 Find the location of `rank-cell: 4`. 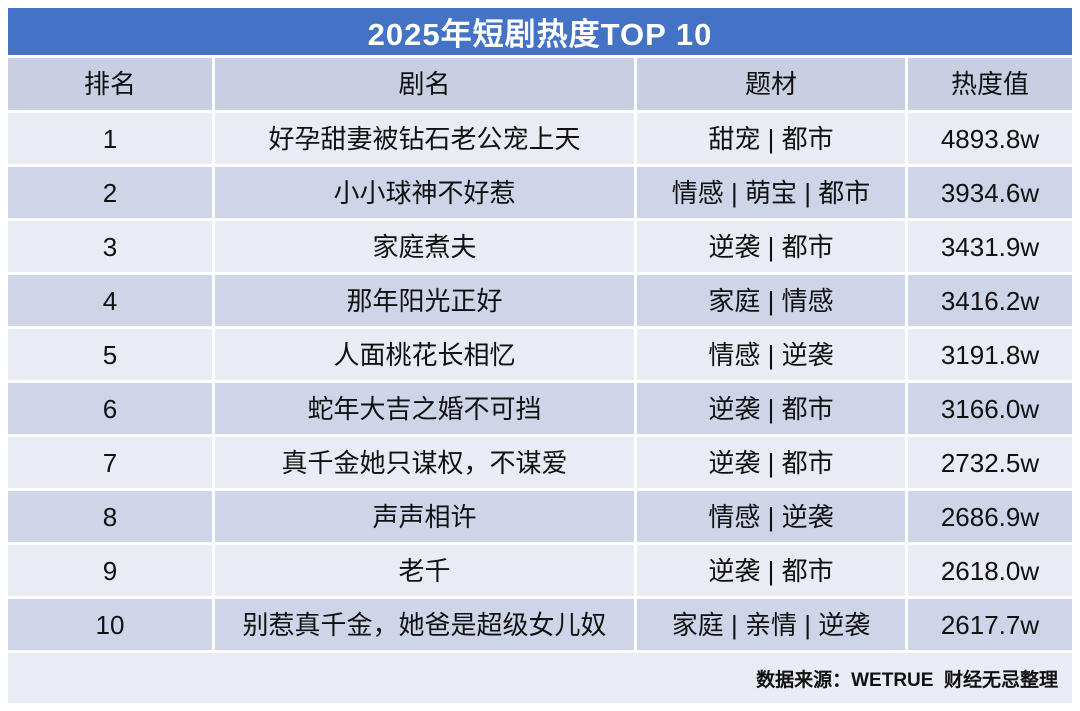

rank-cell: 4 is located at coordinates (110, 300).